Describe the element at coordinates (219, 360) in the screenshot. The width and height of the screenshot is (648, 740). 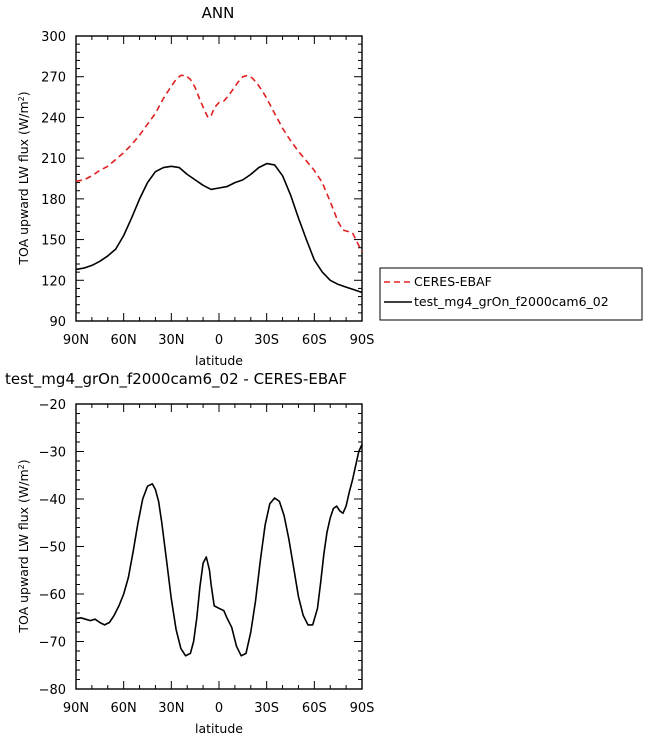
I see `top-x-axis-title: latitude` at that location.